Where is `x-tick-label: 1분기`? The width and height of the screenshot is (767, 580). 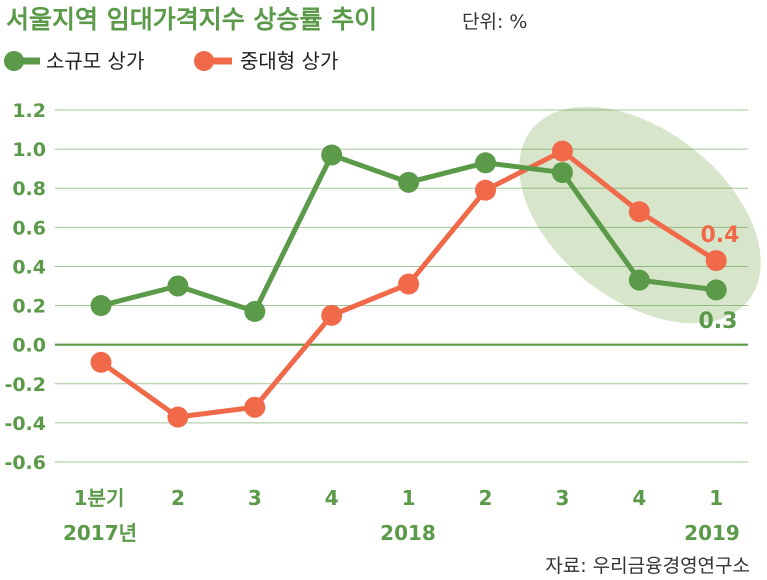 x-tick-label: 1분기 is located at coordinates (99, 498).